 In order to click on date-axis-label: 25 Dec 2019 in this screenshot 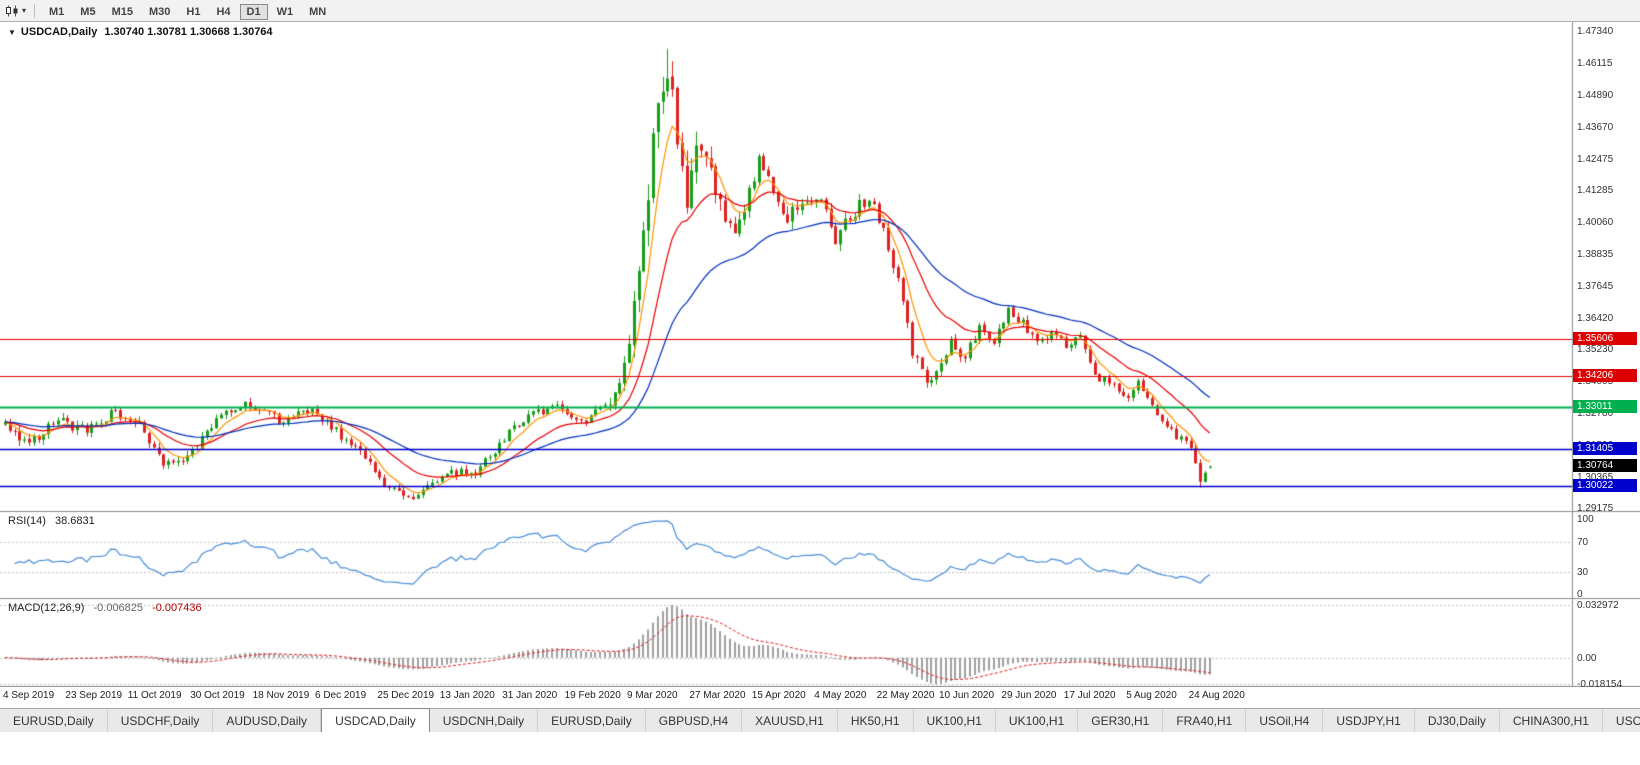, I will do `click(406, 695)`.